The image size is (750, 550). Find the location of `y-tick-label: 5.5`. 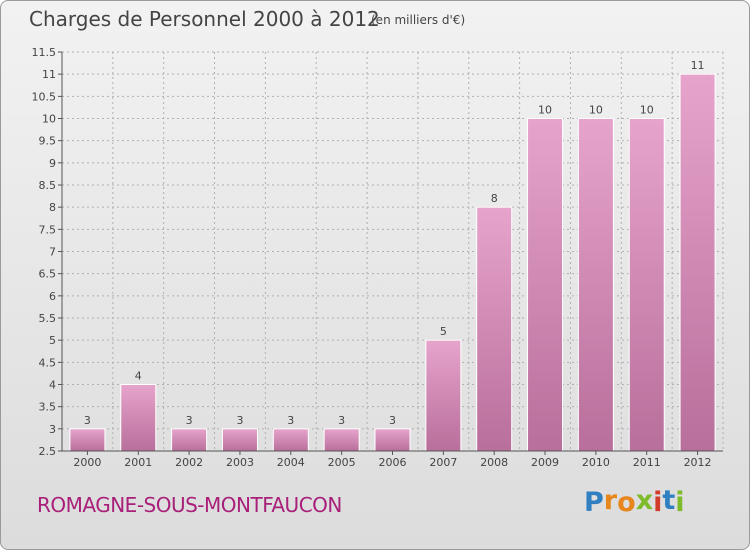

y-tick-label: 5.5 is located at coordinates (48, 318).